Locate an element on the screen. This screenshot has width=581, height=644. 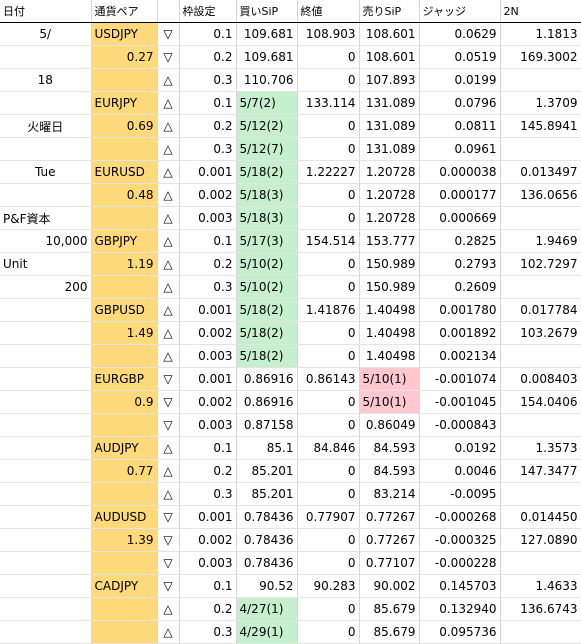
sell-sip: 150.989 is located at coordinates (389, 264).